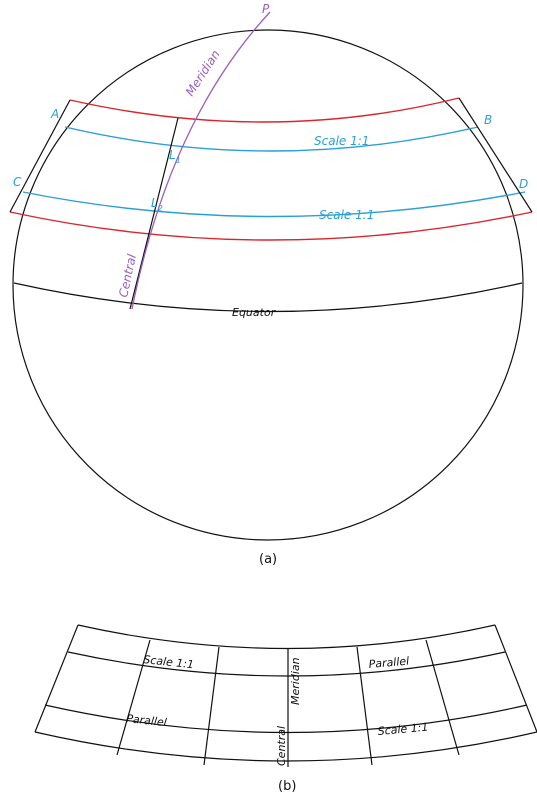  I want to click on label-scale-upper: Scale 1:1, so click(341, 141).